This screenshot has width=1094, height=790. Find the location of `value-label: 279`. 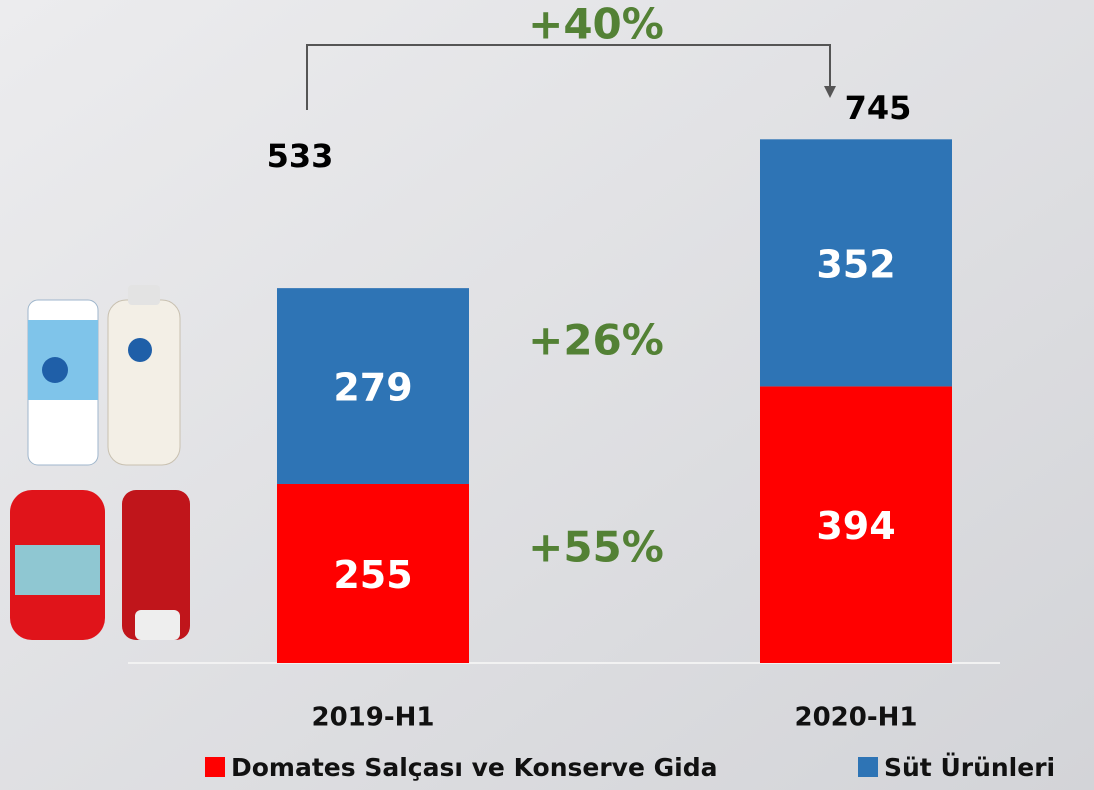

value-label: 279 is located at coordinates (372, 388).